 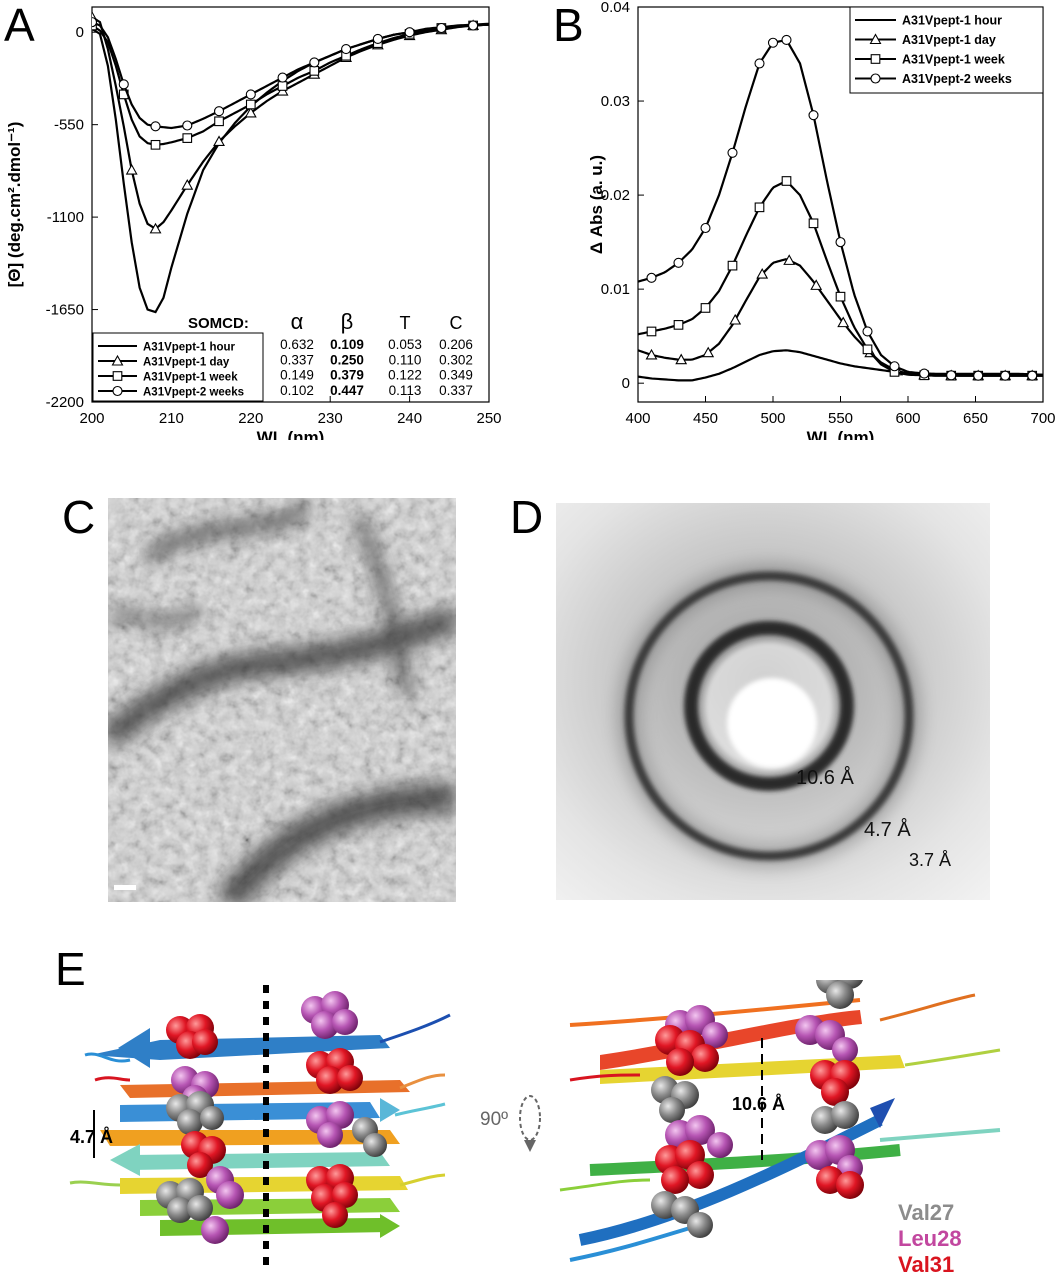 I want to click on somcd-cell: 0.632, so click(x=297, y=344).